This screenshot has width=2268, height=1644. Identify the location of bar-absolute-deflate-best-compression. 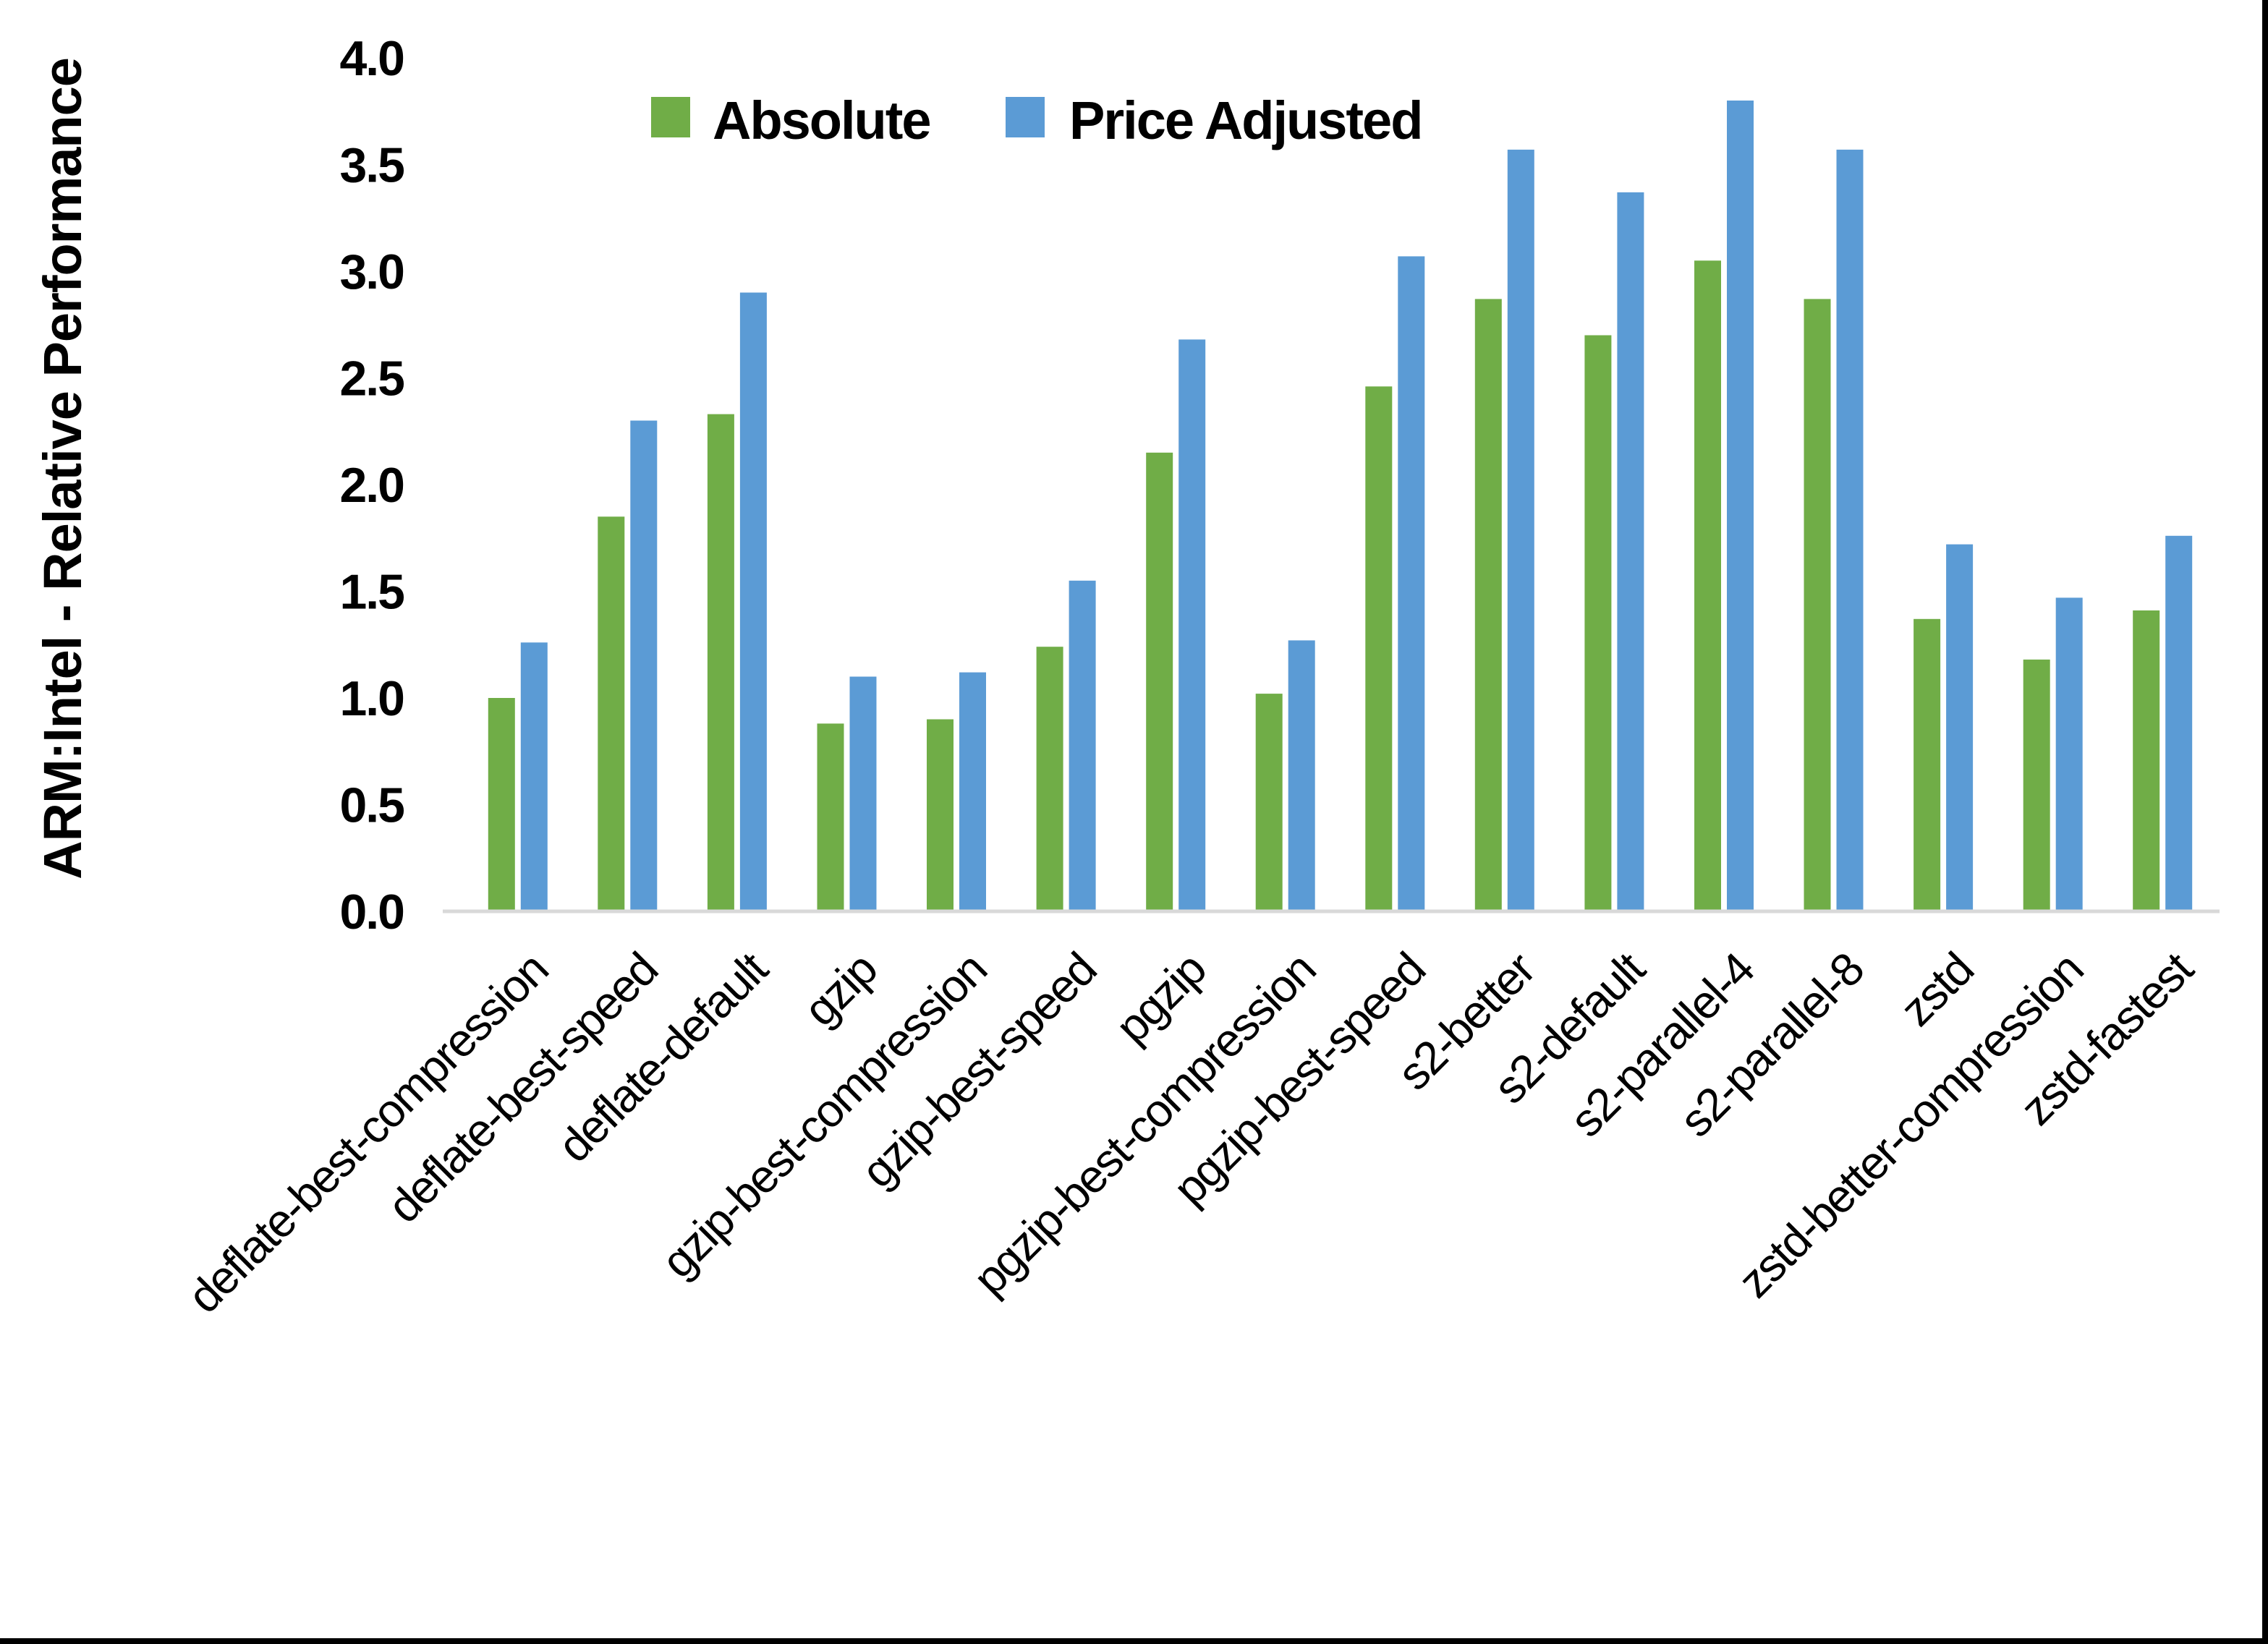
(501, 804).